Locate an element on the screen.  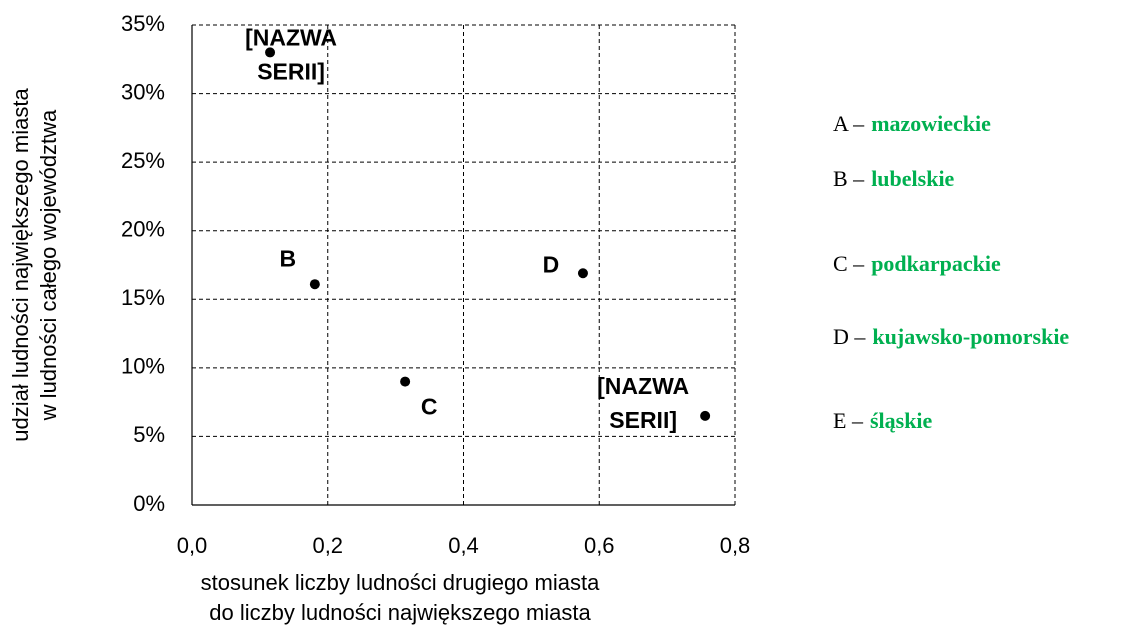
legend-key: D – is located at coordinates (849, 336).